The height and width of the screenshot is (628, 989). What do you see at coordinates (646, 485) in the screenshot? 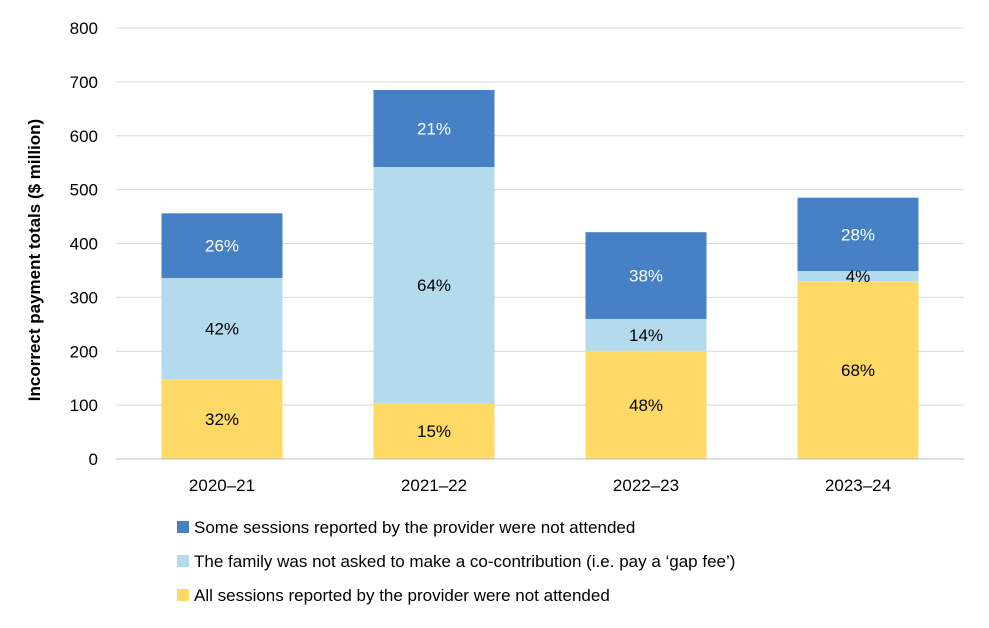
I see `x-tick-label: 2022–23` at bounding box center [646, 485].